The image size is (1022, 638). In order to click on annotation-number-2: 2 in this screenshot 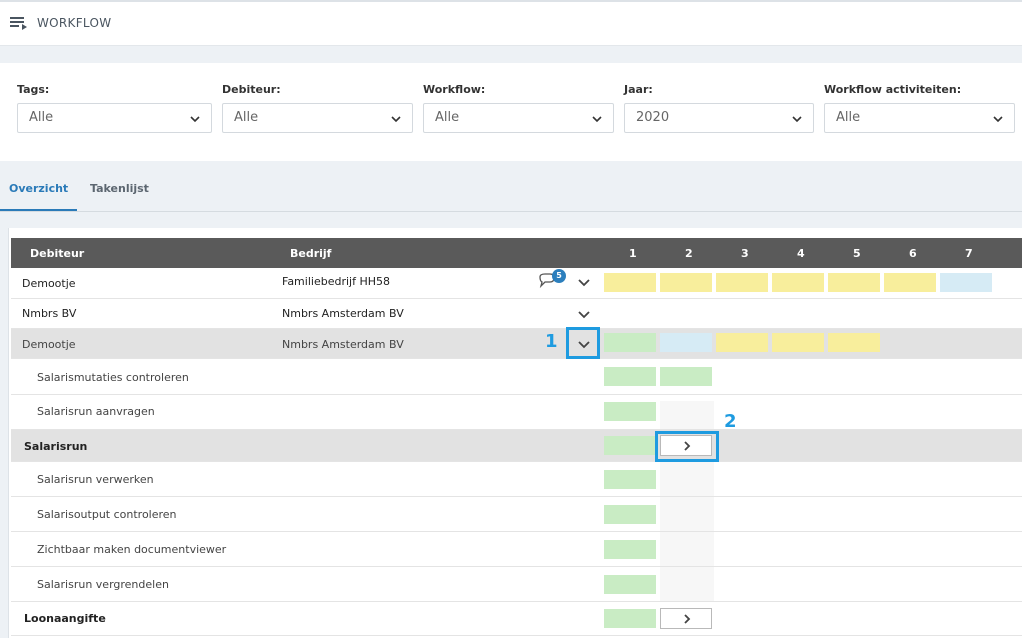, I will do `click(730, 421)`.